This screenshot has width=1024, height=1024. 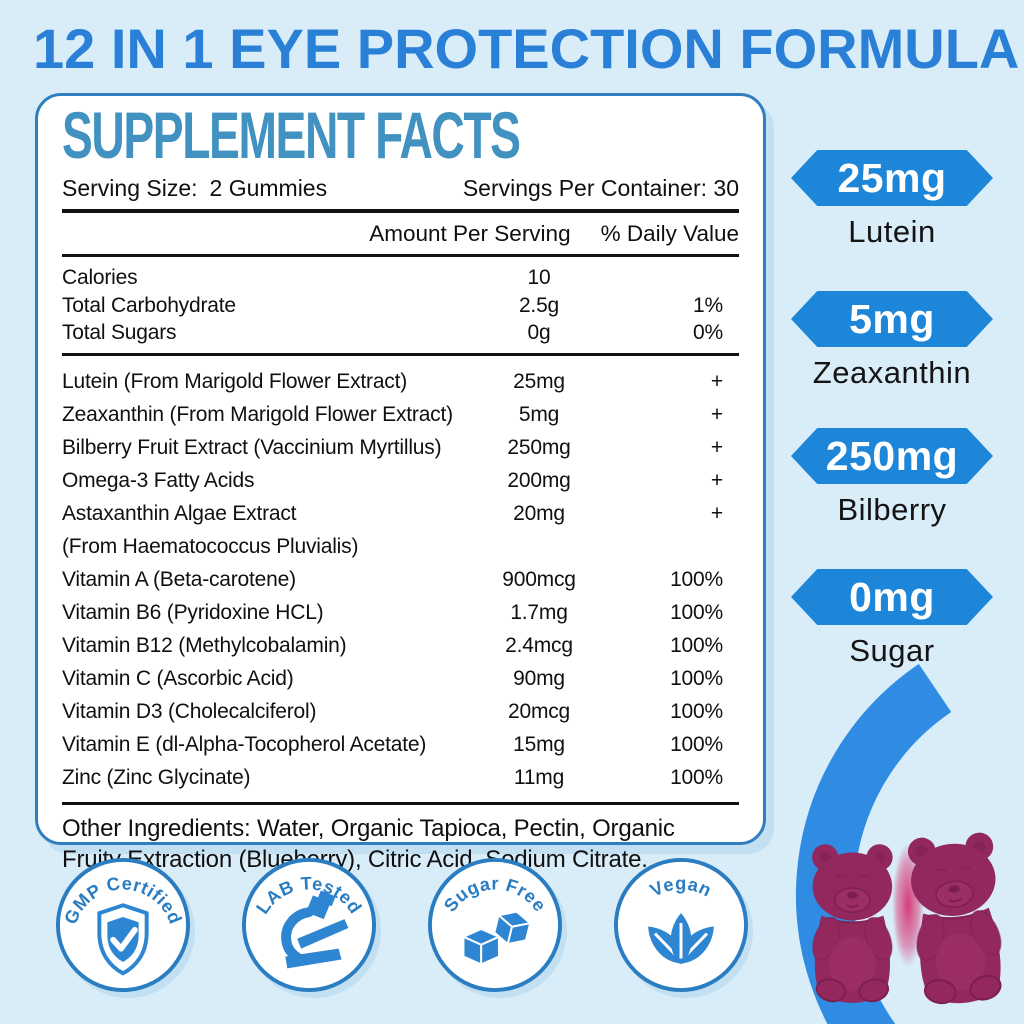 What do you see at coordinates (130, 188) in the screenshot?
I see `serving-size-label: Serving Size:` at bounding box center [130, 188].